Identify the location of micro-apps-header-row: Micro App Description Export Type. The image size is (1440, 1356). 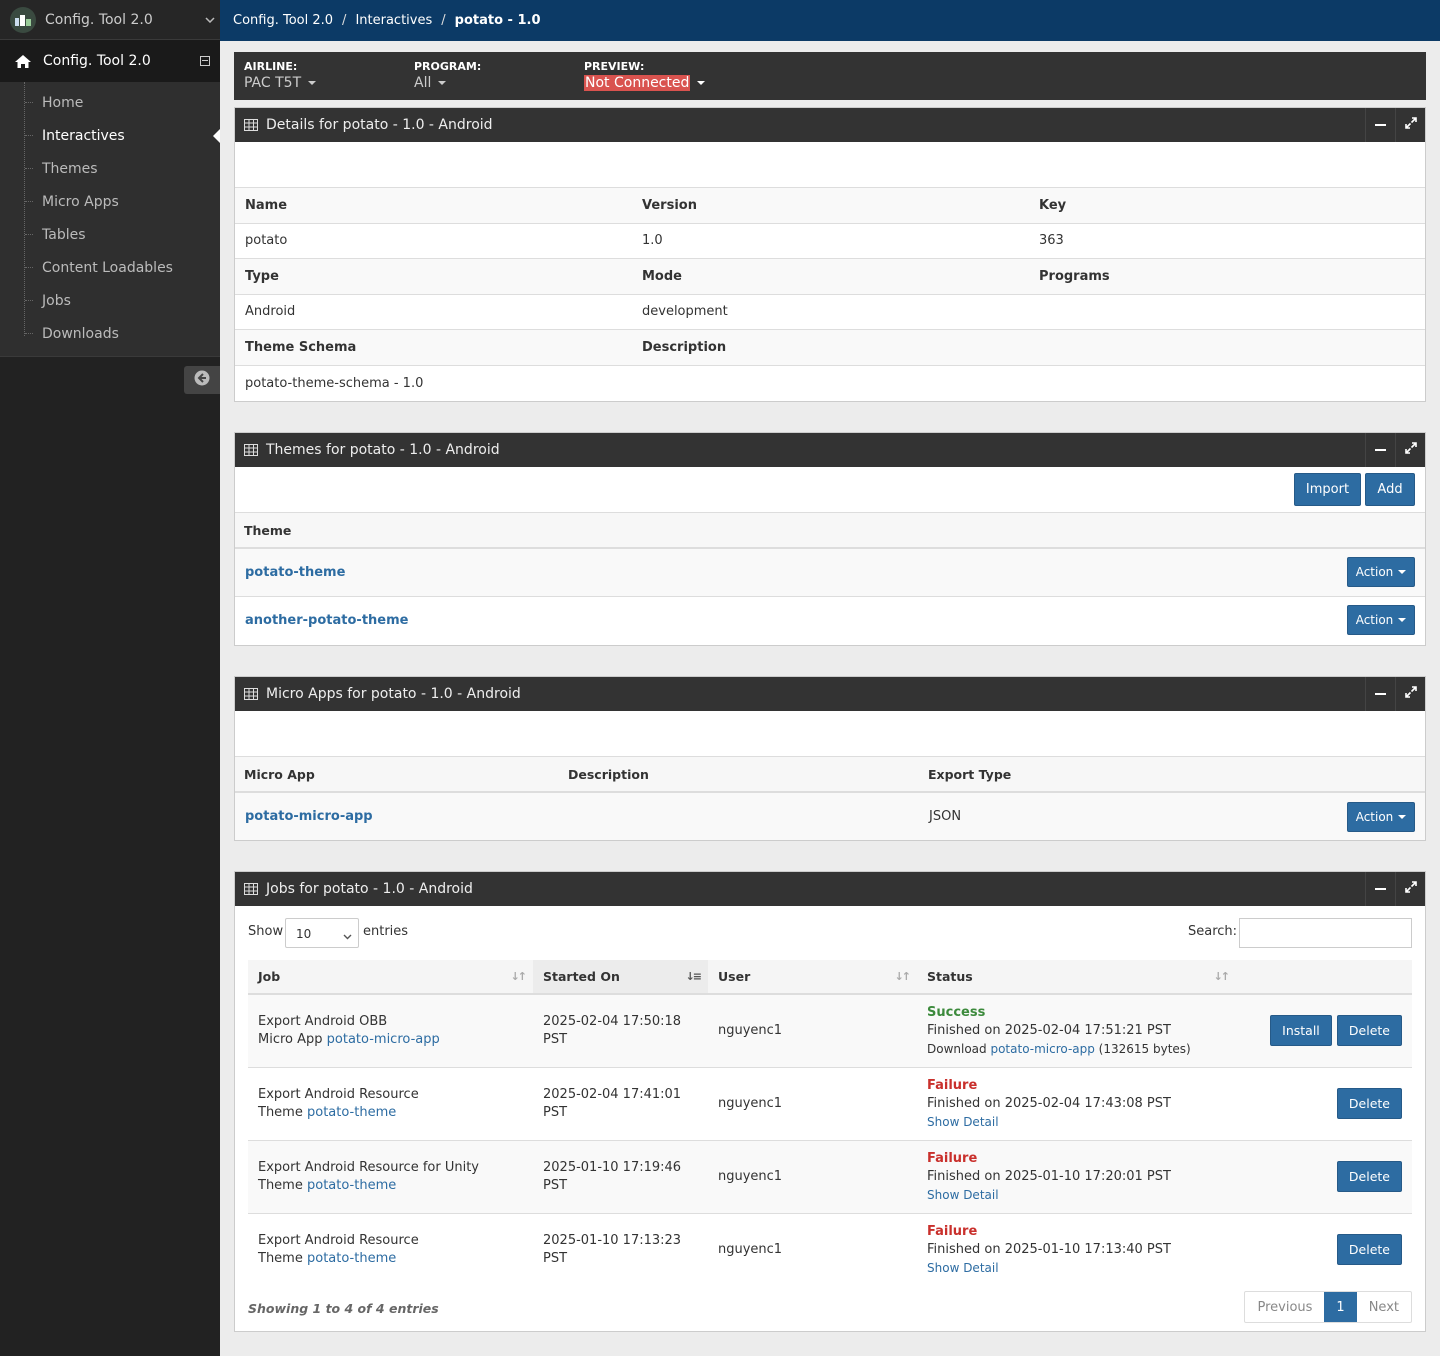
(830, 775).